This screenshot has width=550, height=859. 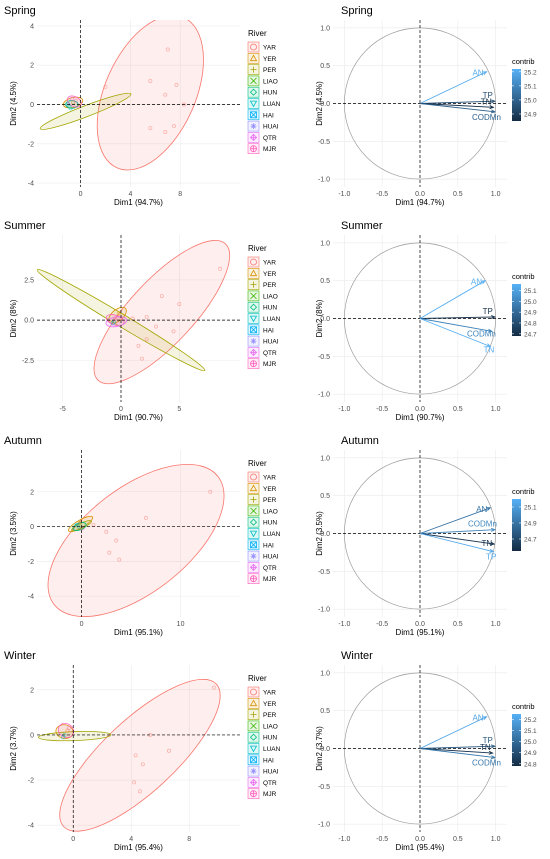 I want to click on plot-data, so click(x=136, y=540).